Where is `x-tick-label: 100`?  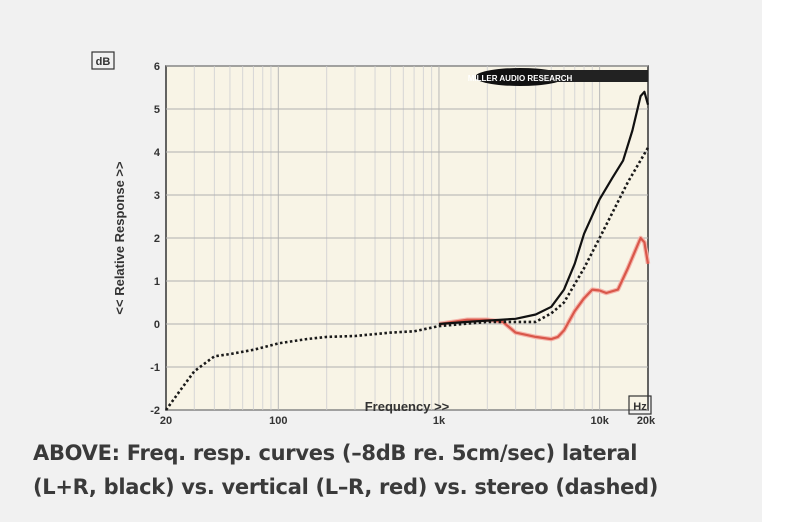 x-tick-label: 100 is located at coordinates (278, 421).